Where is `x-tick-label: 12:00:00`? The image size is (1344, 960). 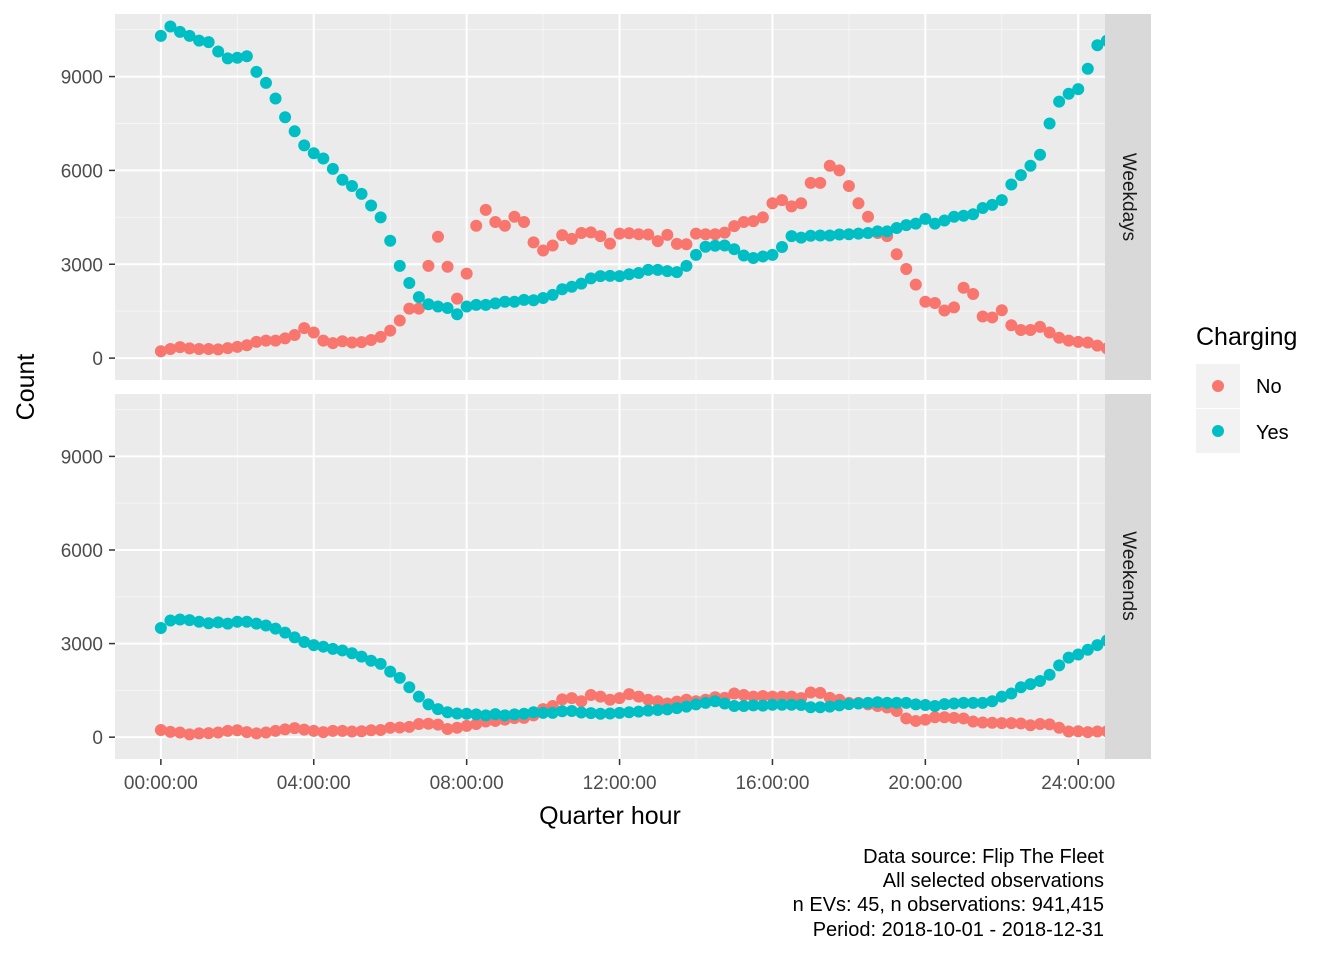 x-tick-label: 12:00:00 is located at coordinates (620, 783).